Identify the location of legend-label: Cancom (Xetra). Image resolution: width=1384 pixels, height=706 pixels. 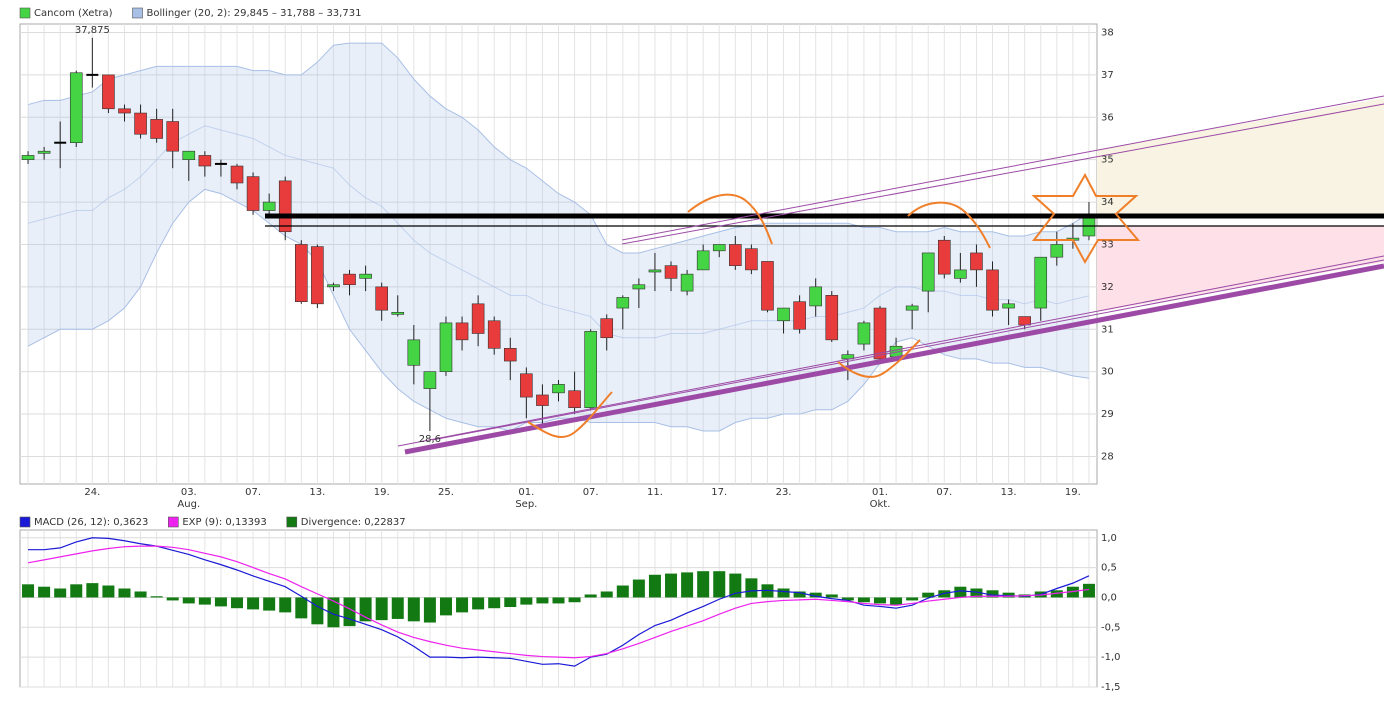
(73, 13).